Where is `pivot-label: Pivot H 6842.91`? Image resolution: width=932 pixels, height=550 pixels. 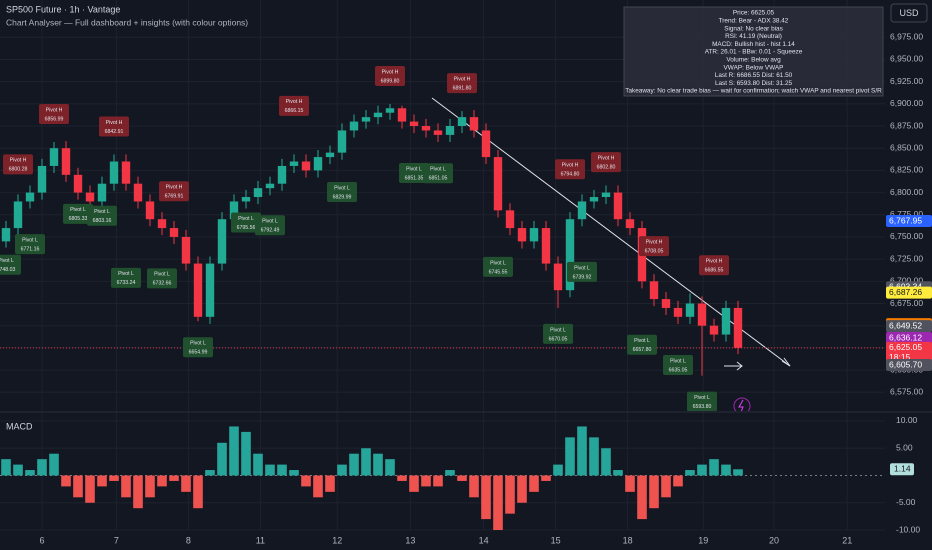 pivot-label: Pivot H 6842.91 is located at coordinates (114, 126).